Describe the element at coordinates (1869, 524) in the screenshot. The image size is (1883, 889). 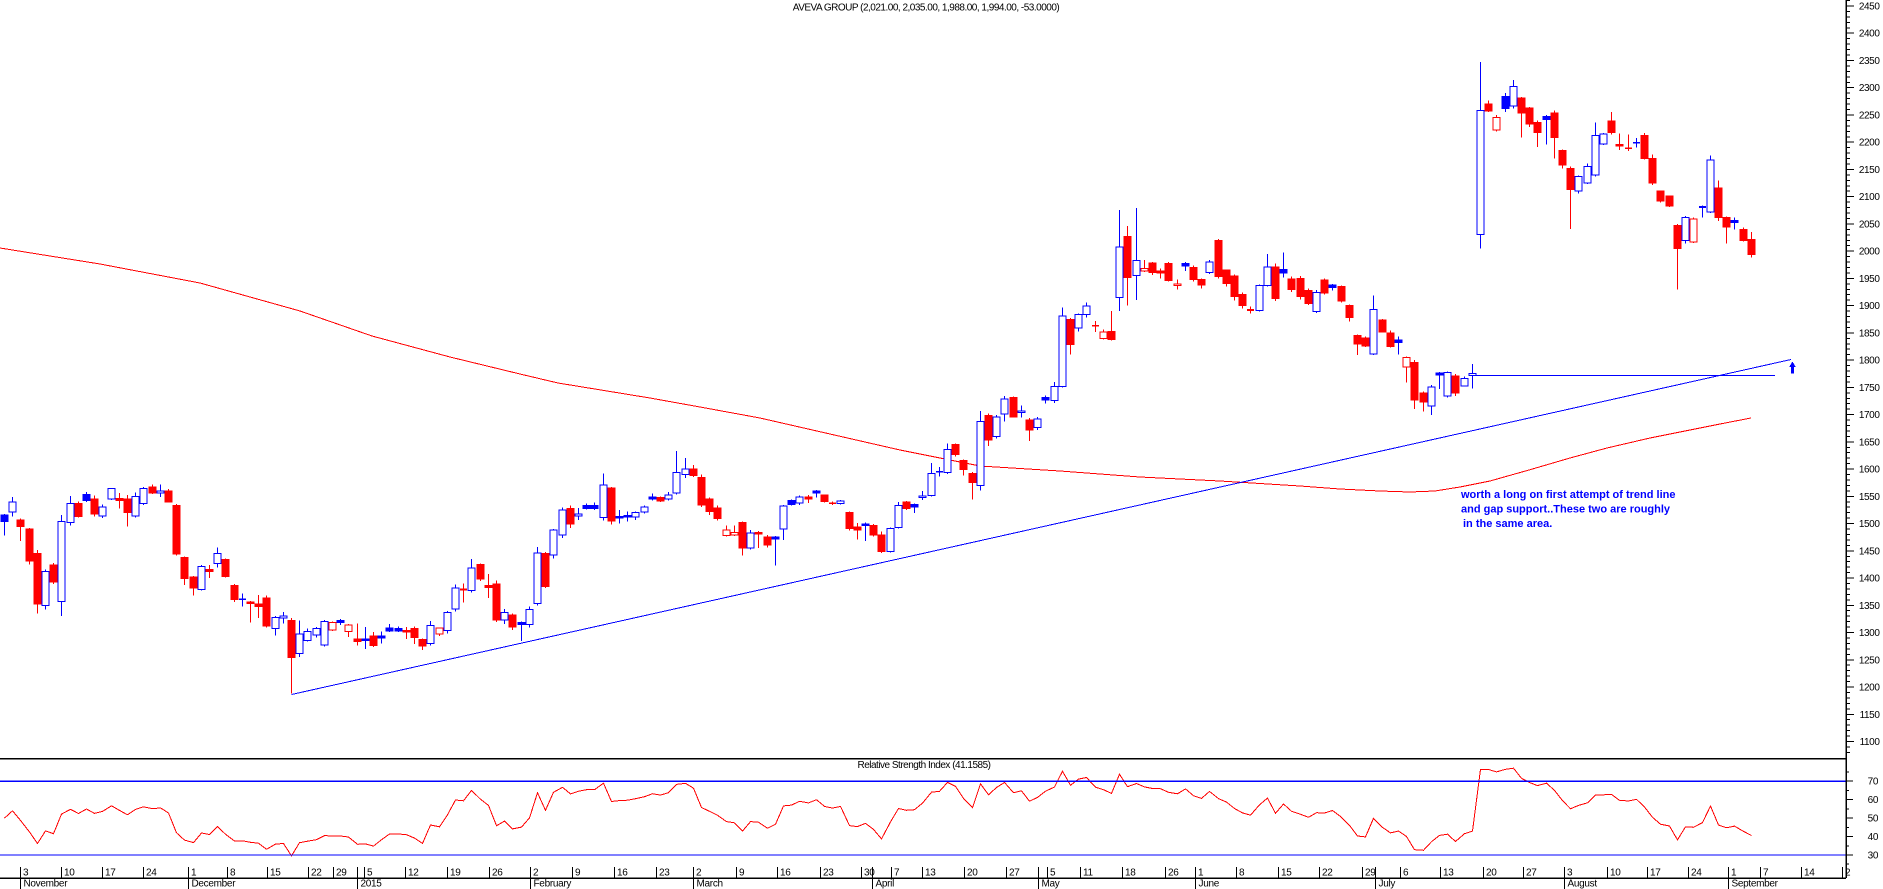
I see `svg-text: 1500` at that location.